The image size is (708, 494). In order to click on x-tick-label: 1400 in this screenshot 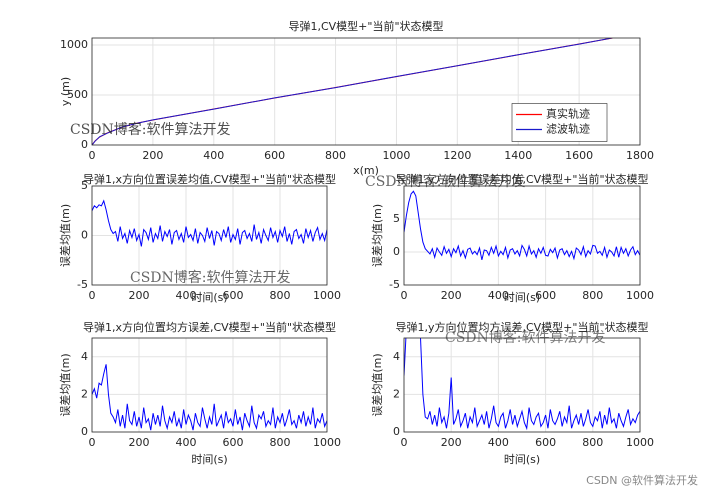, I will do `click(518, 155)`.